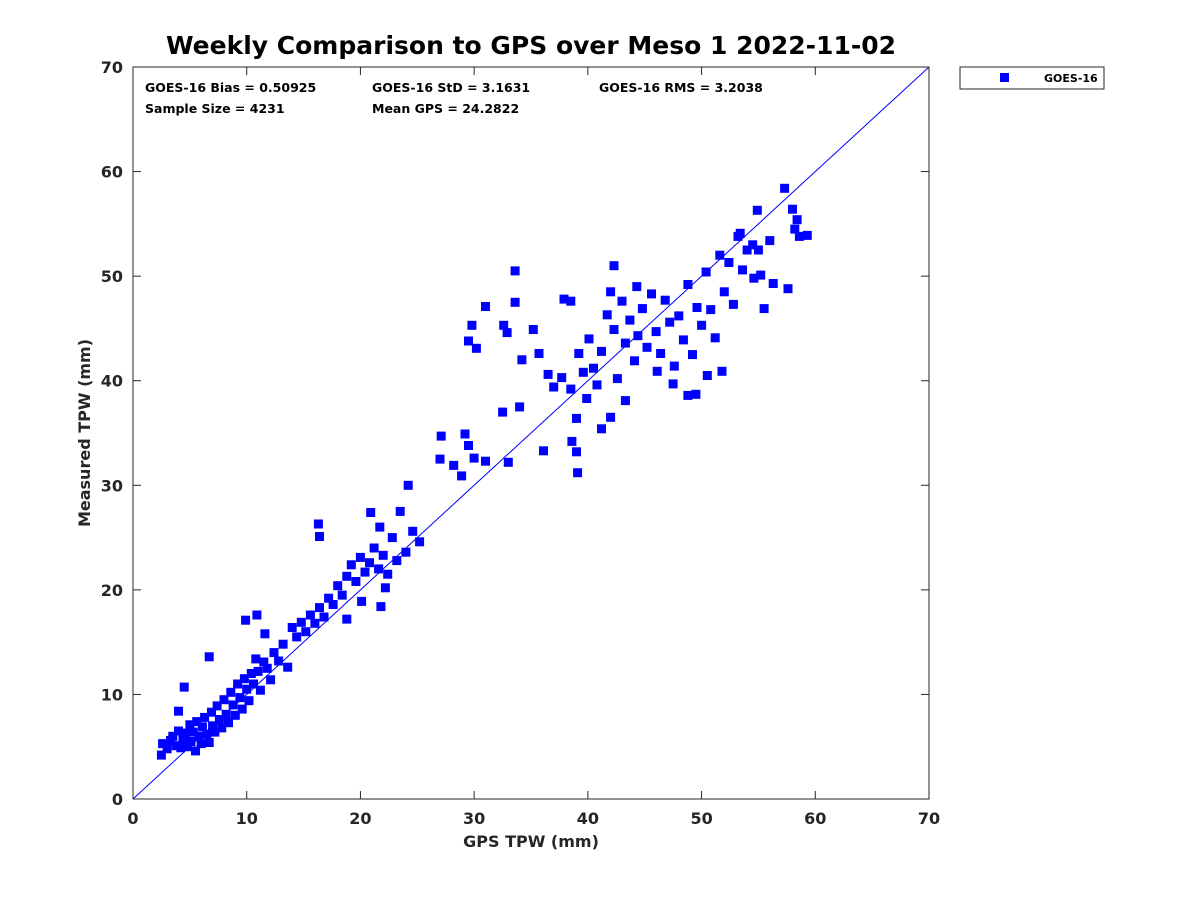  I want to click on y-axis-label: Measured TPW (mm), so click(84, 433).